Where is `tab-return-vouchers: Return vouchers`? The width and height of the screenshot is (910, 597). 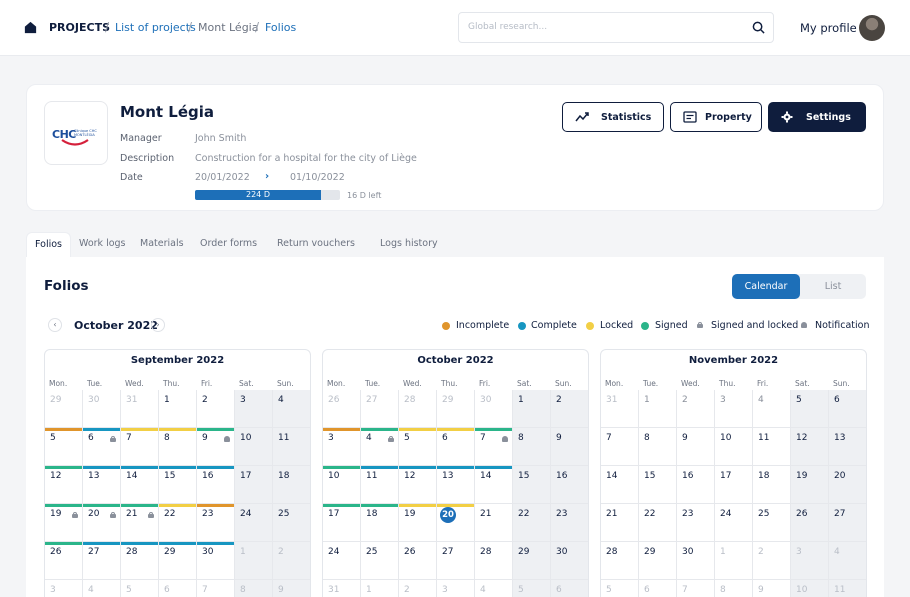 tab-return-vouchers: Return vouchers is located at coordinates (316, 243).